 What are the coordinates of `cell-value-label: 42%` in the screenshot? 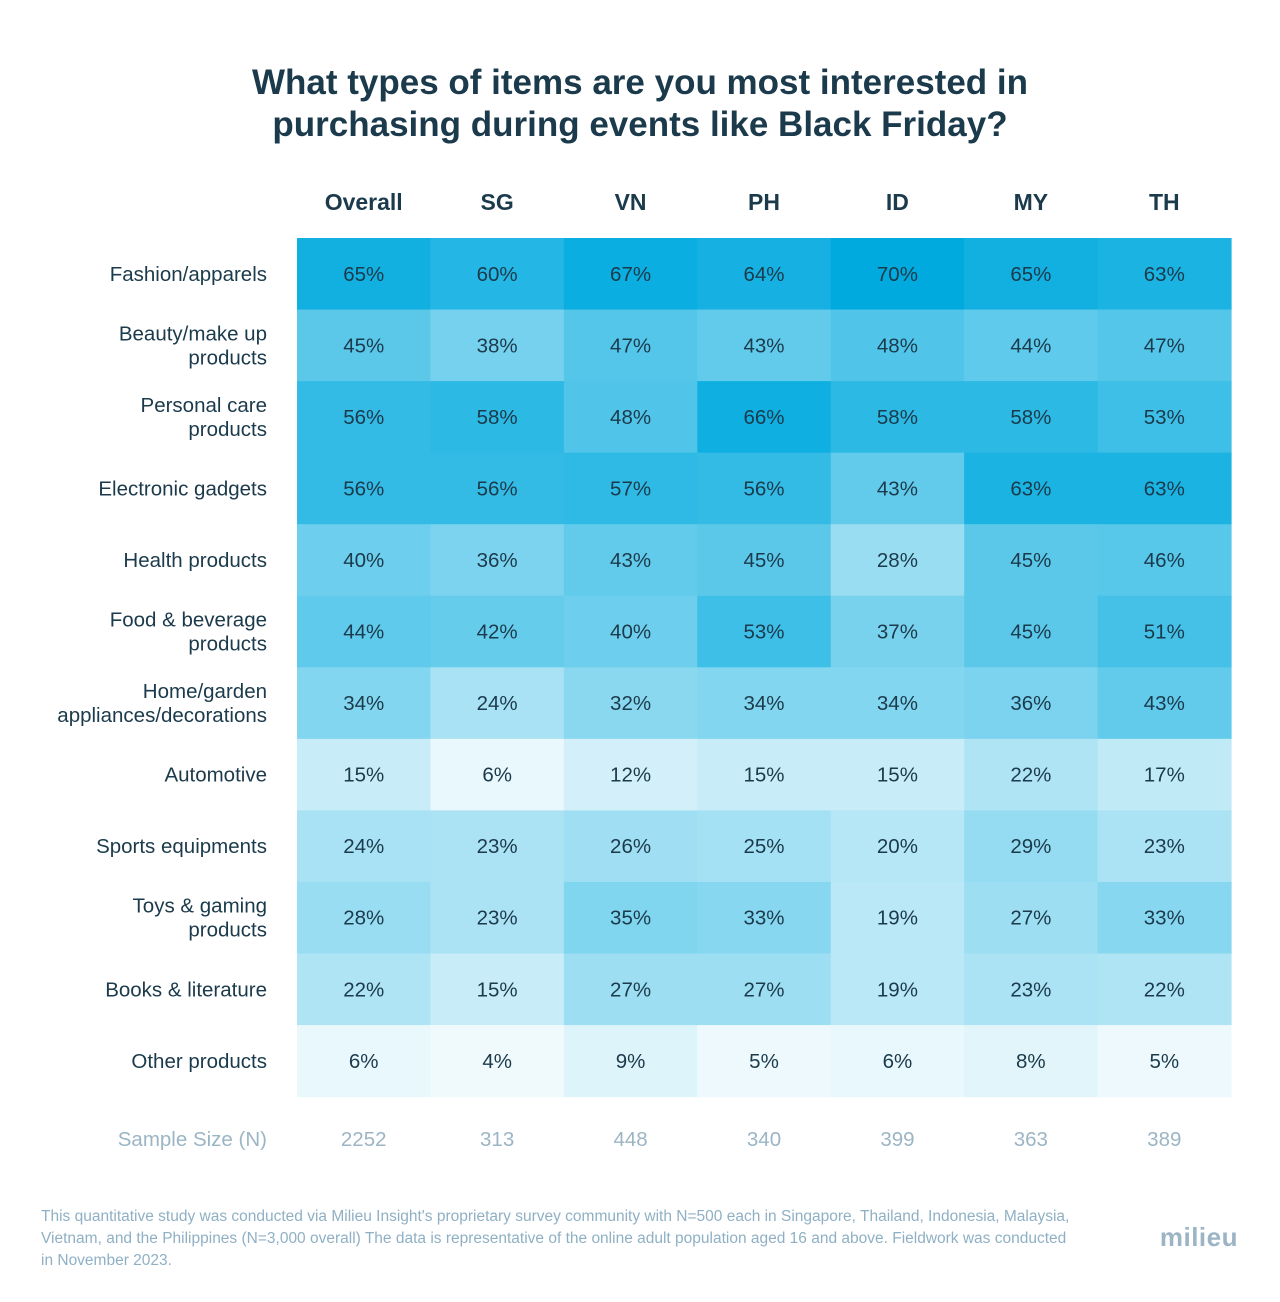 It's located at (497, 632).